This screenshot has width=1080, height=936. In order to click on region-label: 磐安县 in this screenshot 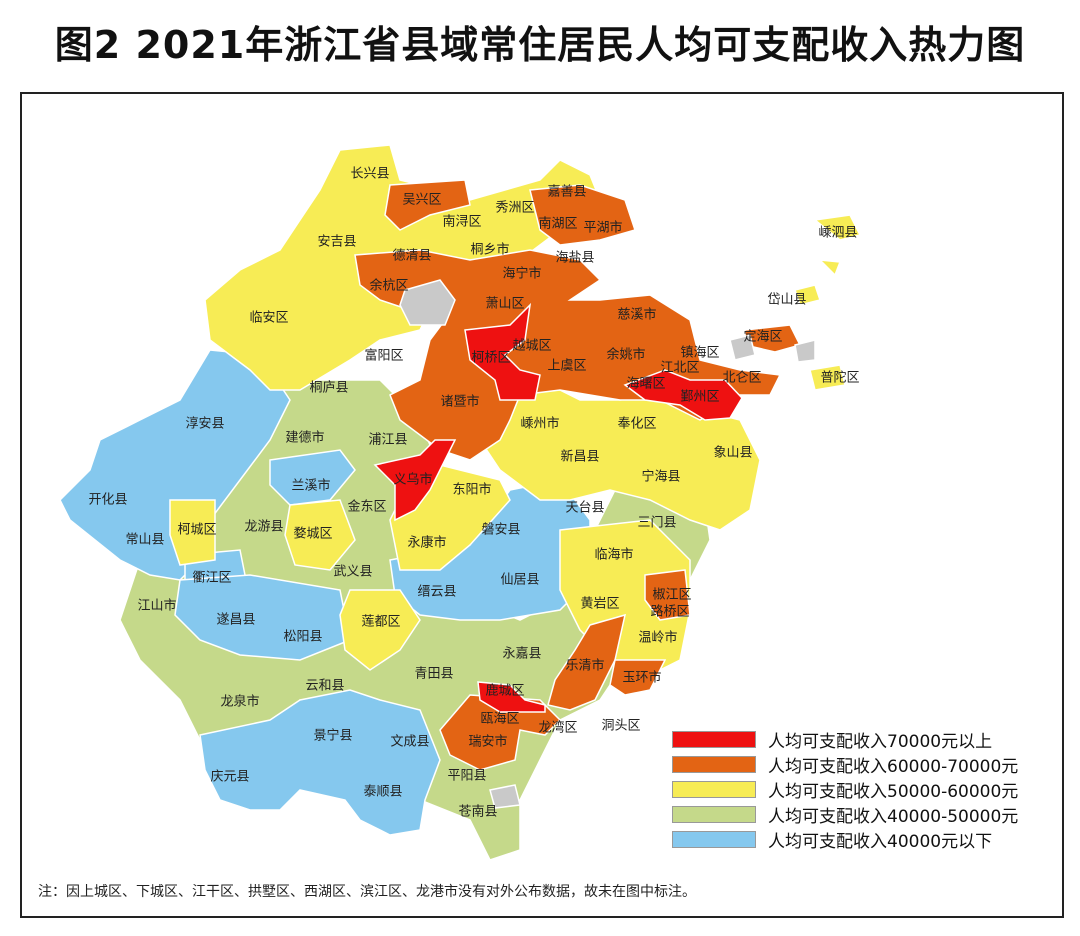, I will do `click(500, 530)`.